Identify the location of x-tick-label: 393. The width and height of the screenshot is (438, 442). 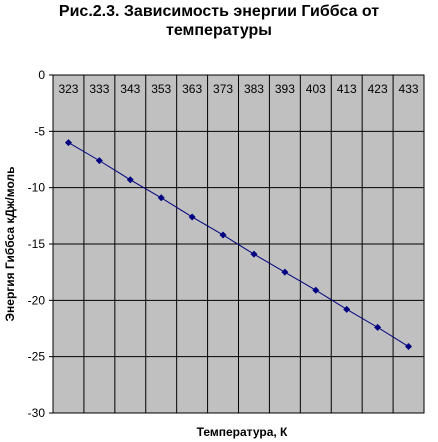
(285, 89).